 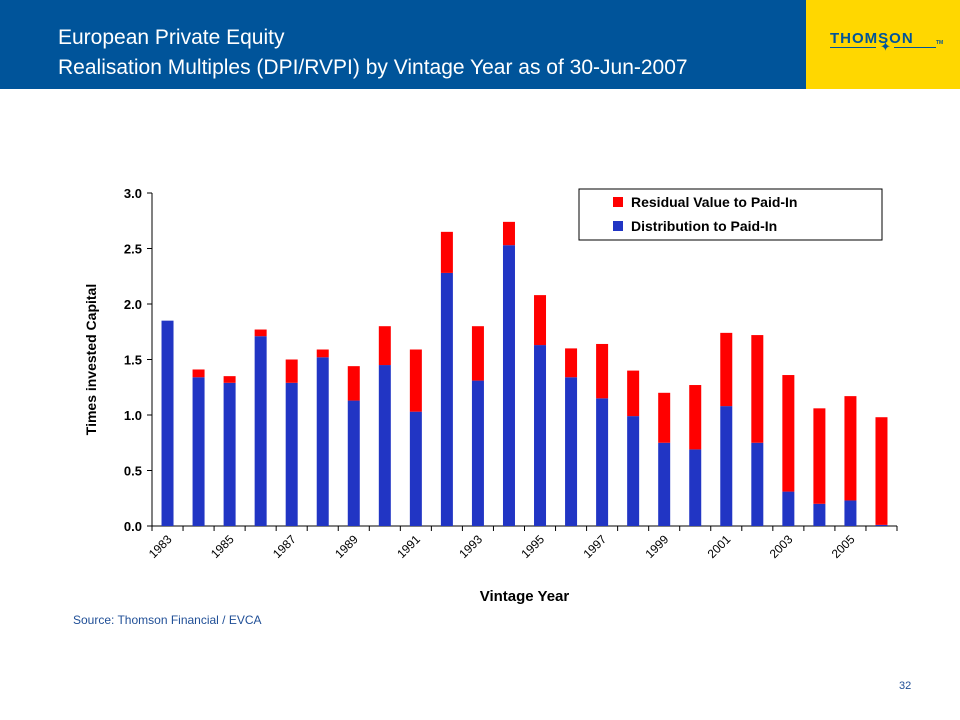 What do you see at coordinates (446, 252) in the screenshot?
I see `bar-rvpi-1992` at bounding box center [446, 252].